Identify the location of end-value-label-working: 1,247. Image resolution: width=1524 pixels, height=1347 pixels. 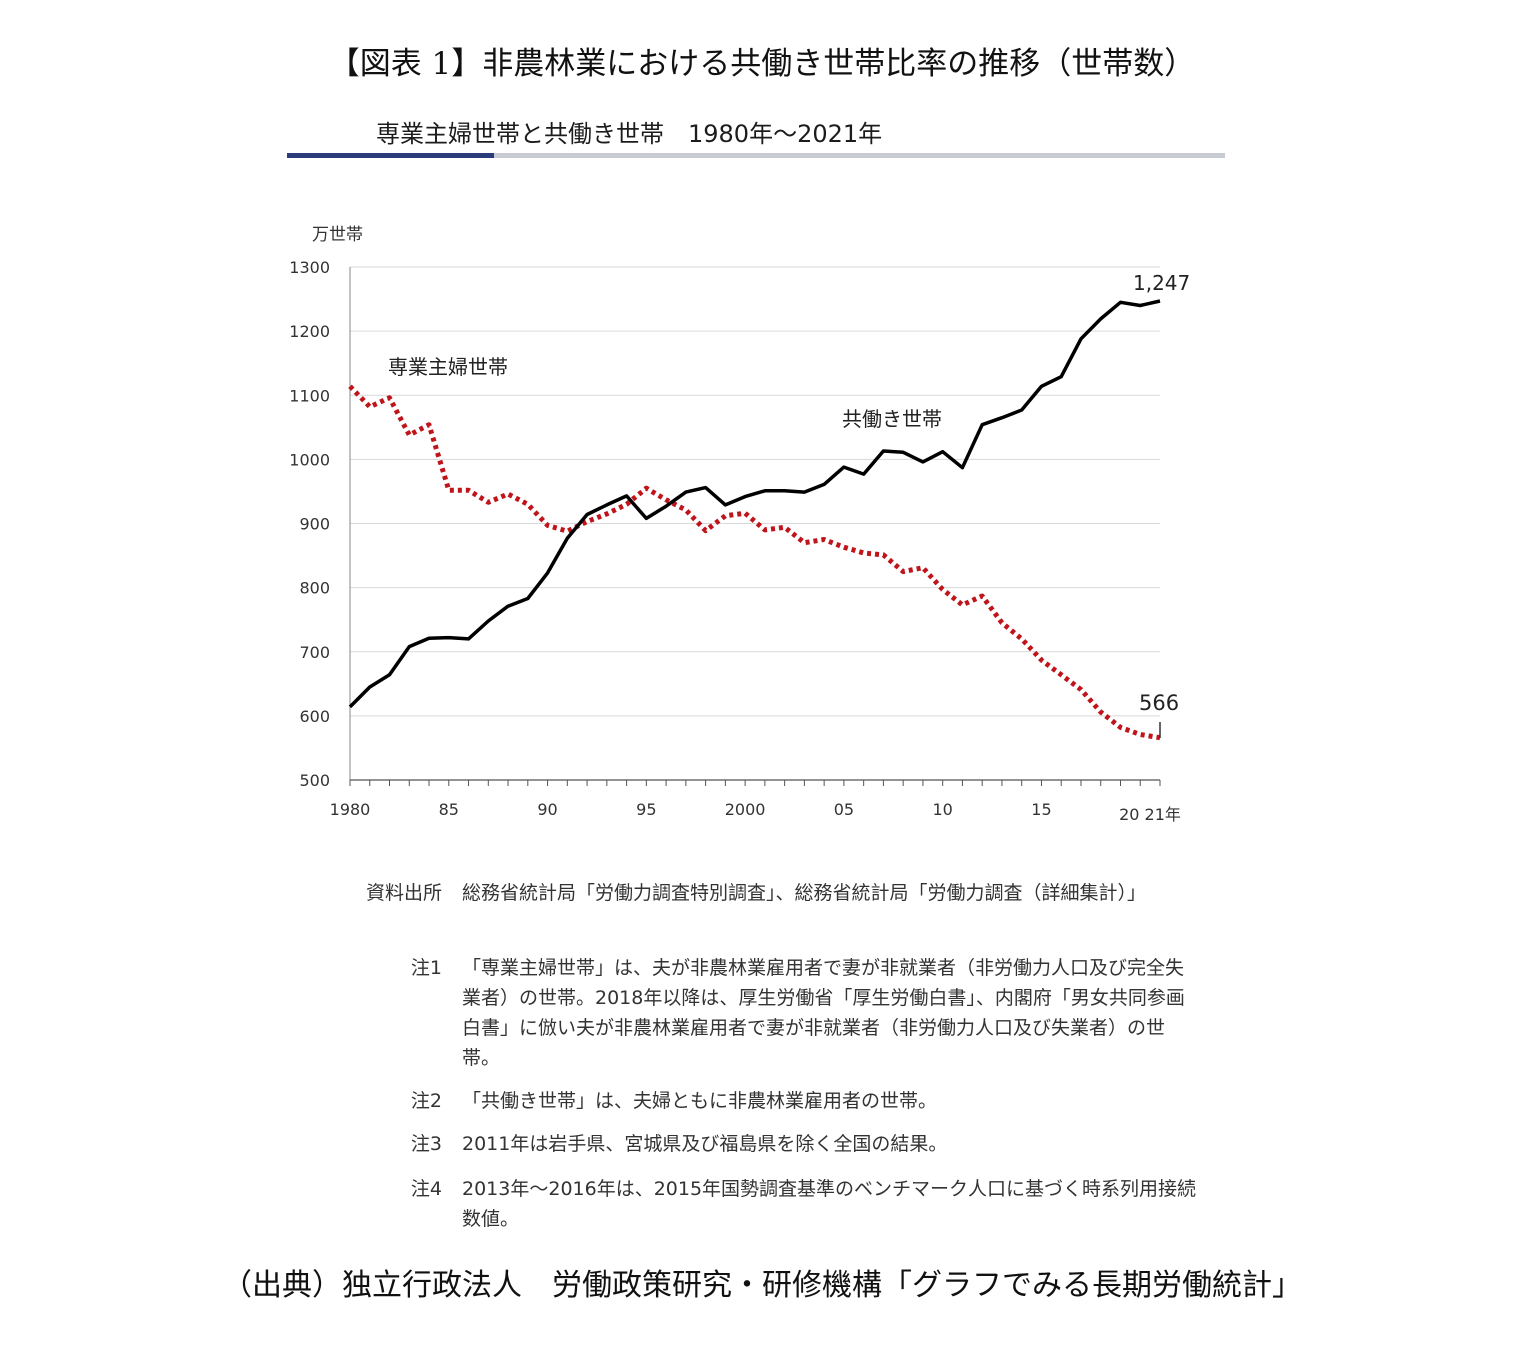
(1161, 283).